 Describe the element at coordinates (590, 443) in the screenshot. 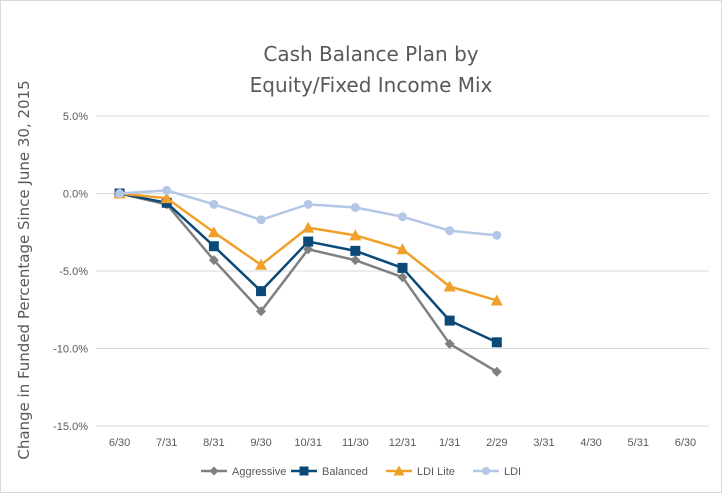

I see `x-tick-label: 4/30` at that location.